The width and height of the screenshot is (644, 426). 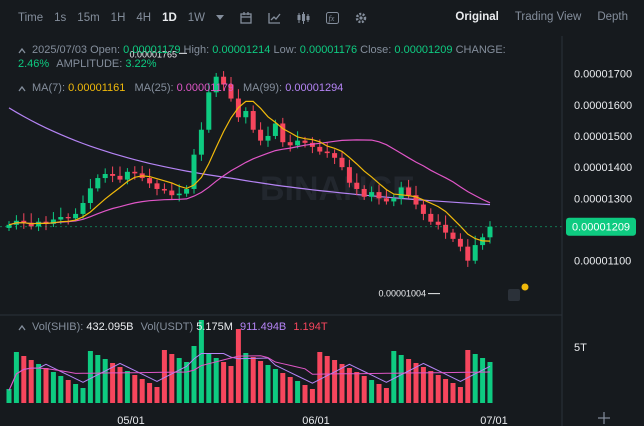 I want to click on open-value: 0.00001179, so click(x=152, y=50).